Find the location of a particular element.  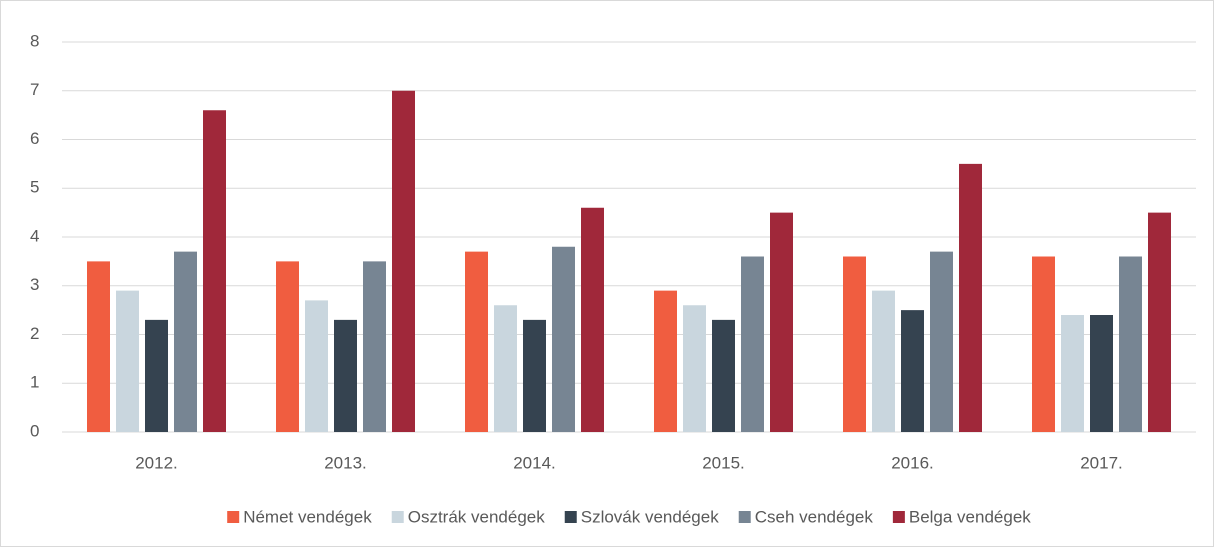

y-tick-label: 0 is located at coordinates (34, 430).